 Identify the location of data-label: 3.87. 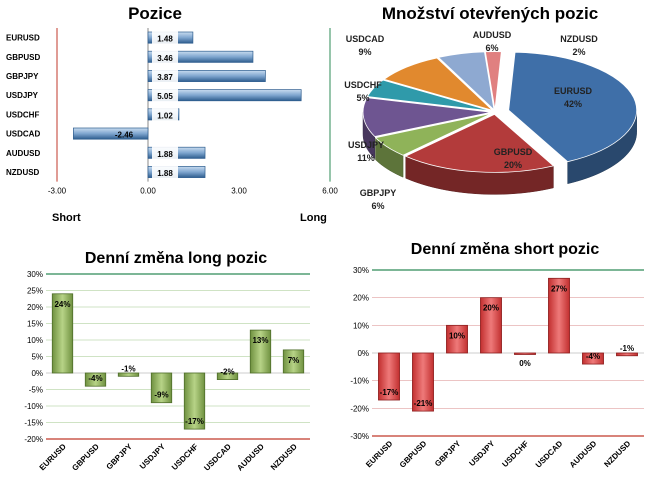
(165, 77).